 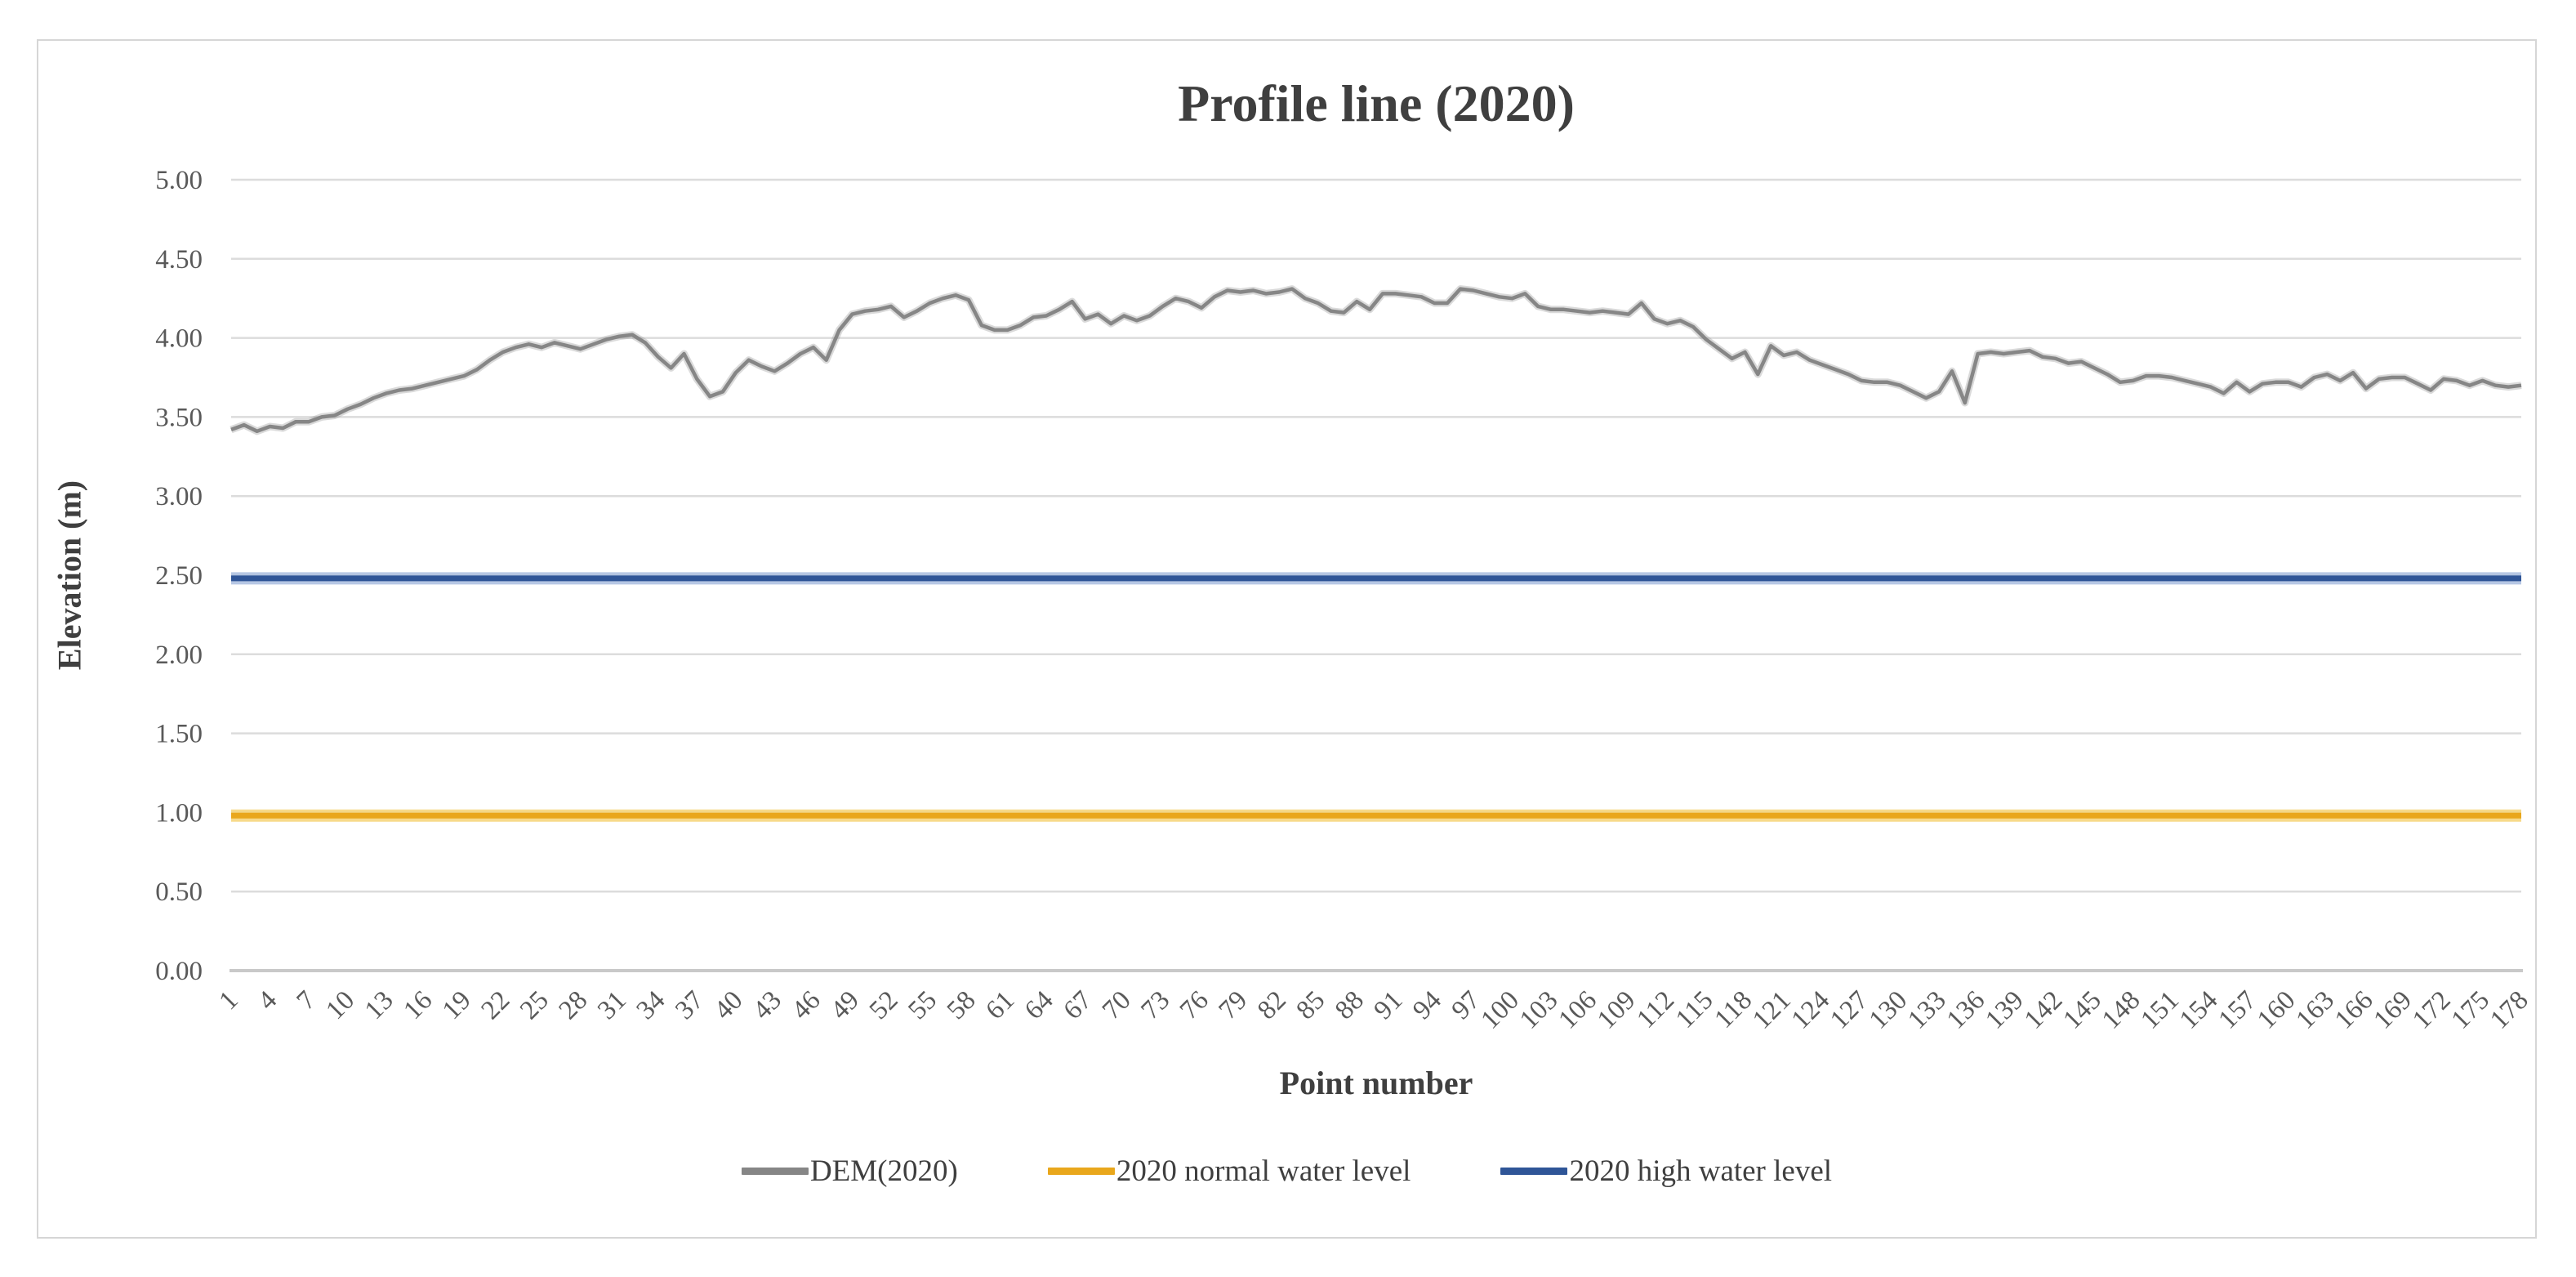 I want to click on high-water-level-swatch, so click(x=1534, y=1171).